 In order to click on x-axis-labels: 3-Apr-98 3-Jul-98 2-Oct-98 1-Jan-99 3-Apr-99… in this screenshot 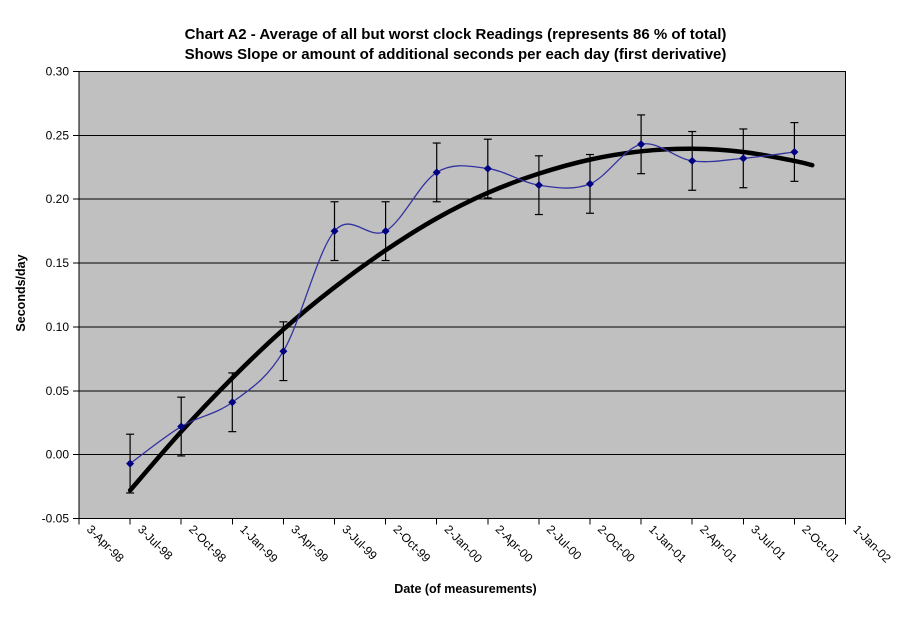, I will do `click(489, 544)`.